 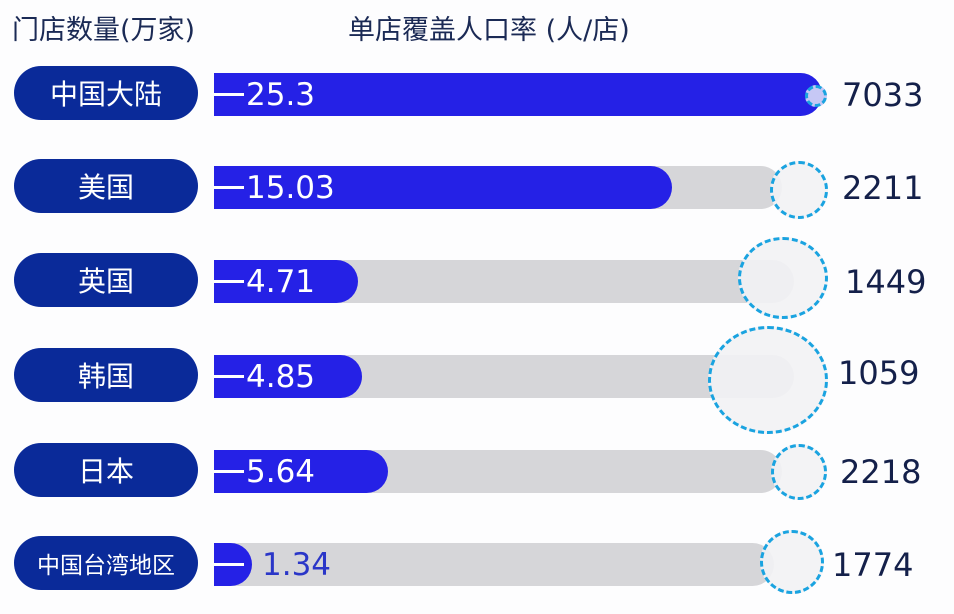 I want to click on stores-value: 4.85, so click(x=264, y=376).